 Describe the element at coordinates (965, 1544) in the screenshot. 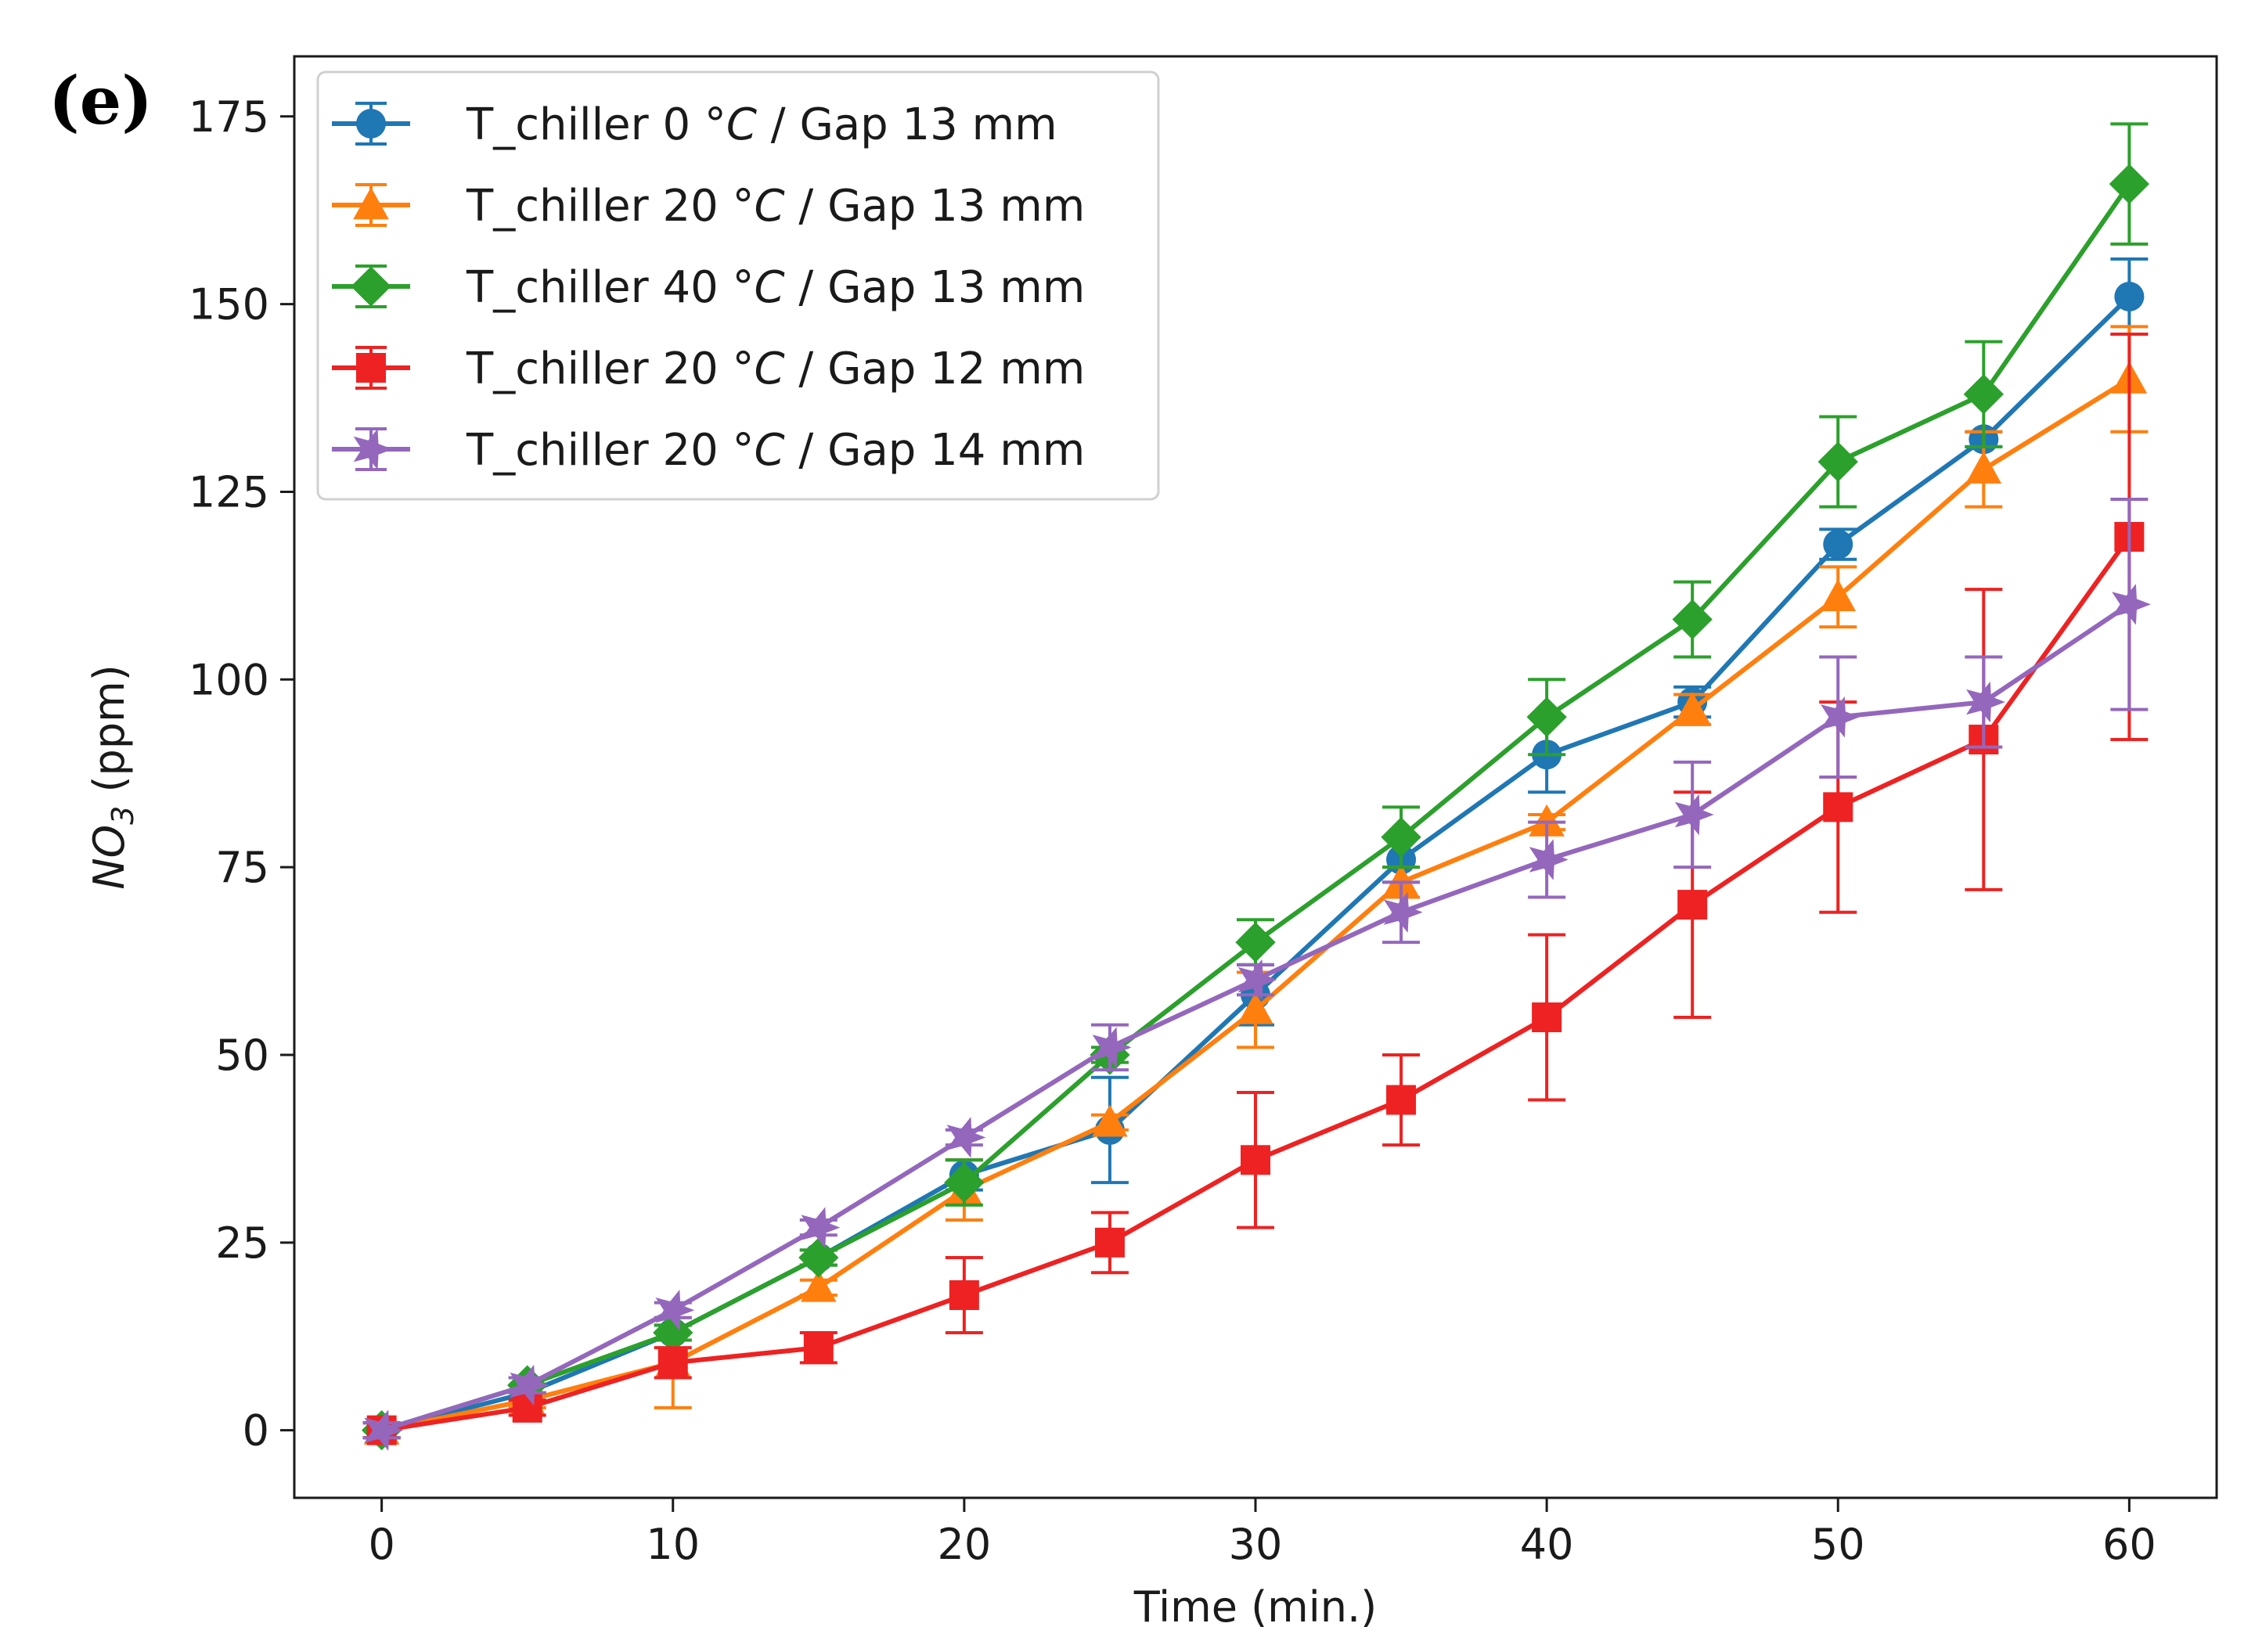

I see `x-tick-label: 20` at that location.